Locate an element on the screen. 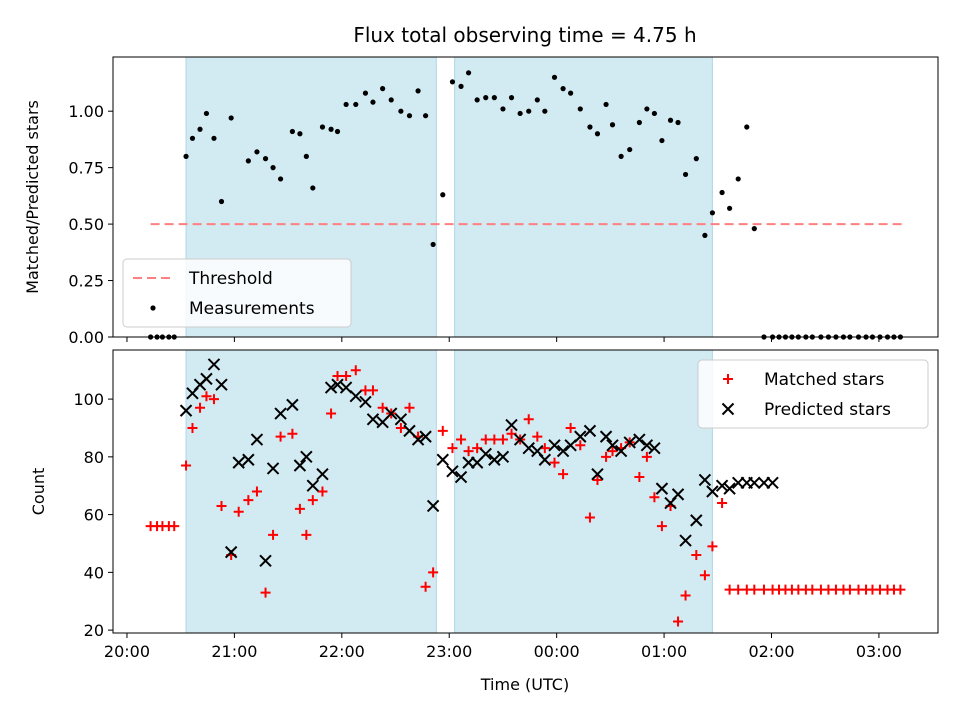  chart-title: Flux total observing time = 4.75 h is located at coordinates (524, 35).